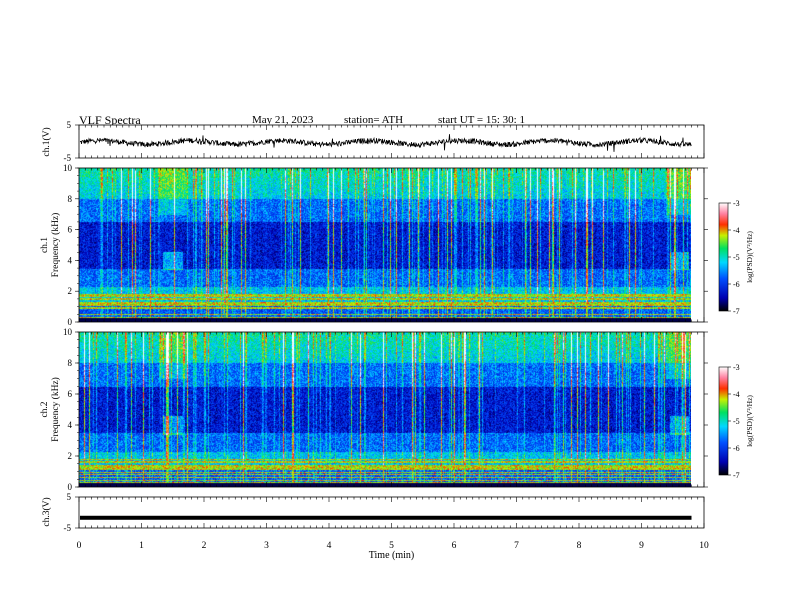  I want to click on ch2-spectrogram-colorbar-tick-1: -4, so click(736, 394).